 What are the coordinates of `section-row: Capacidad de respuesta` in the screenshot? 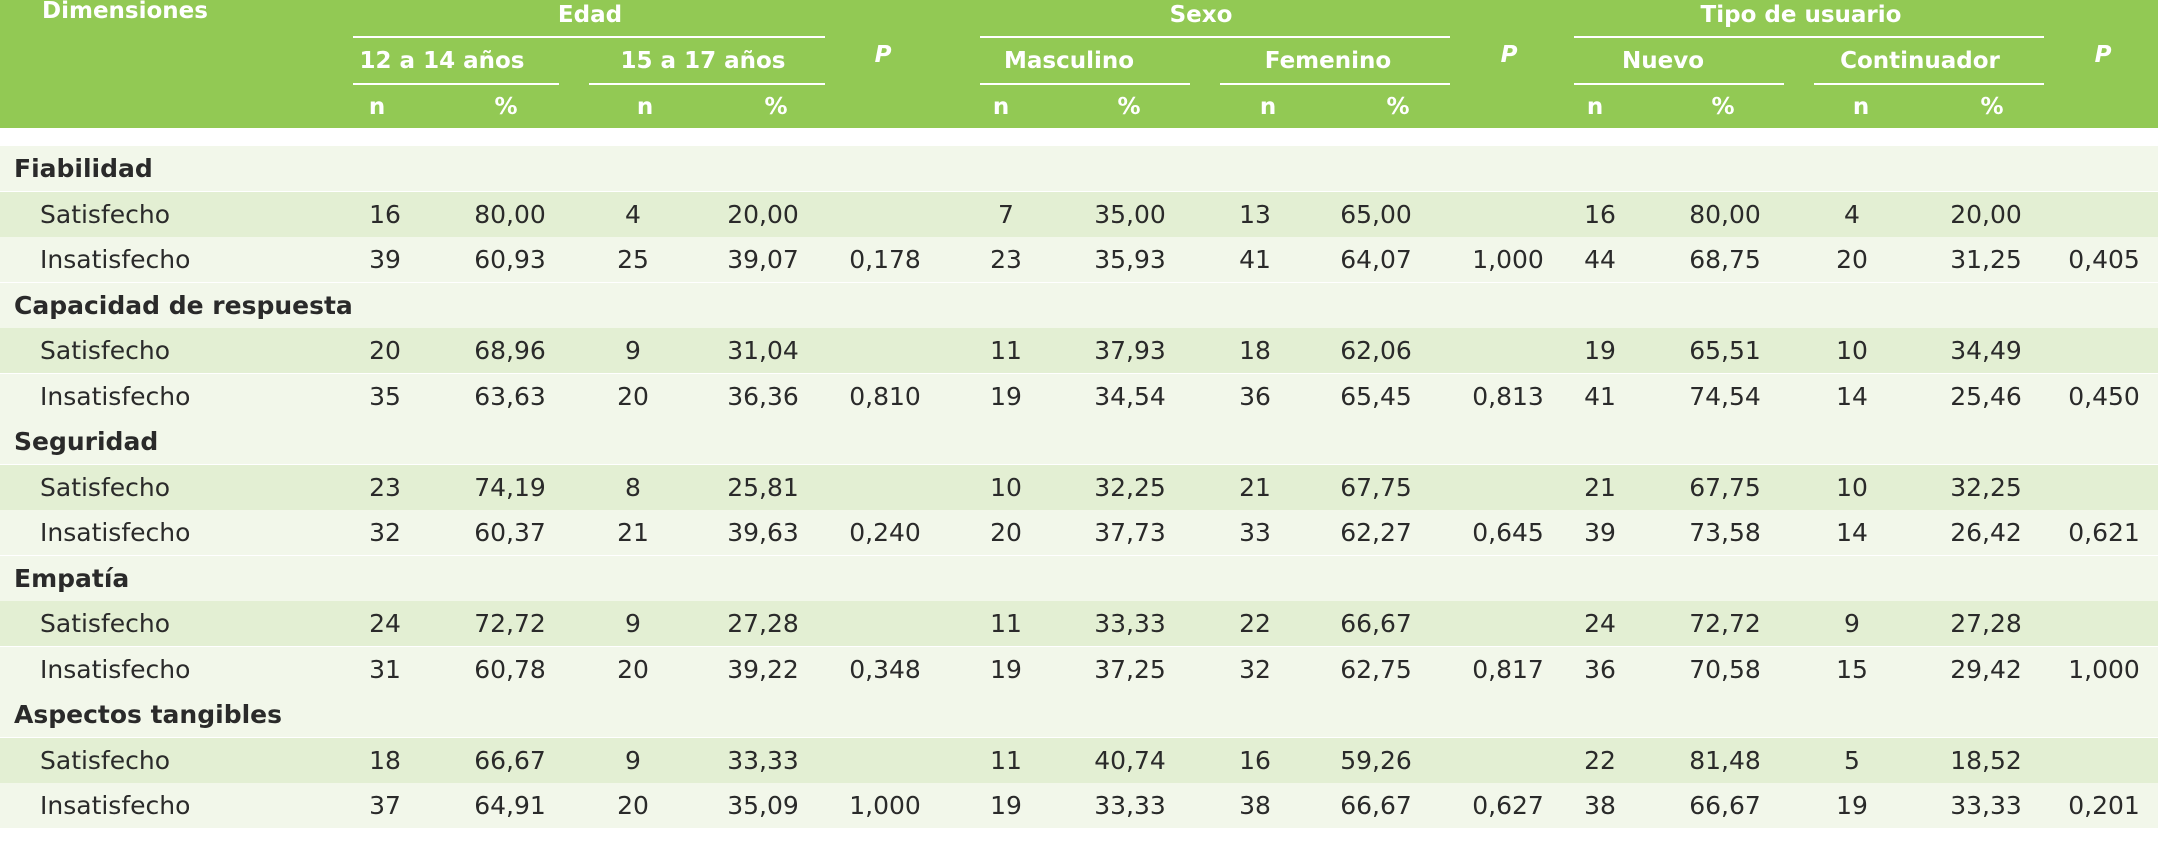 It's located at (1079, 305).